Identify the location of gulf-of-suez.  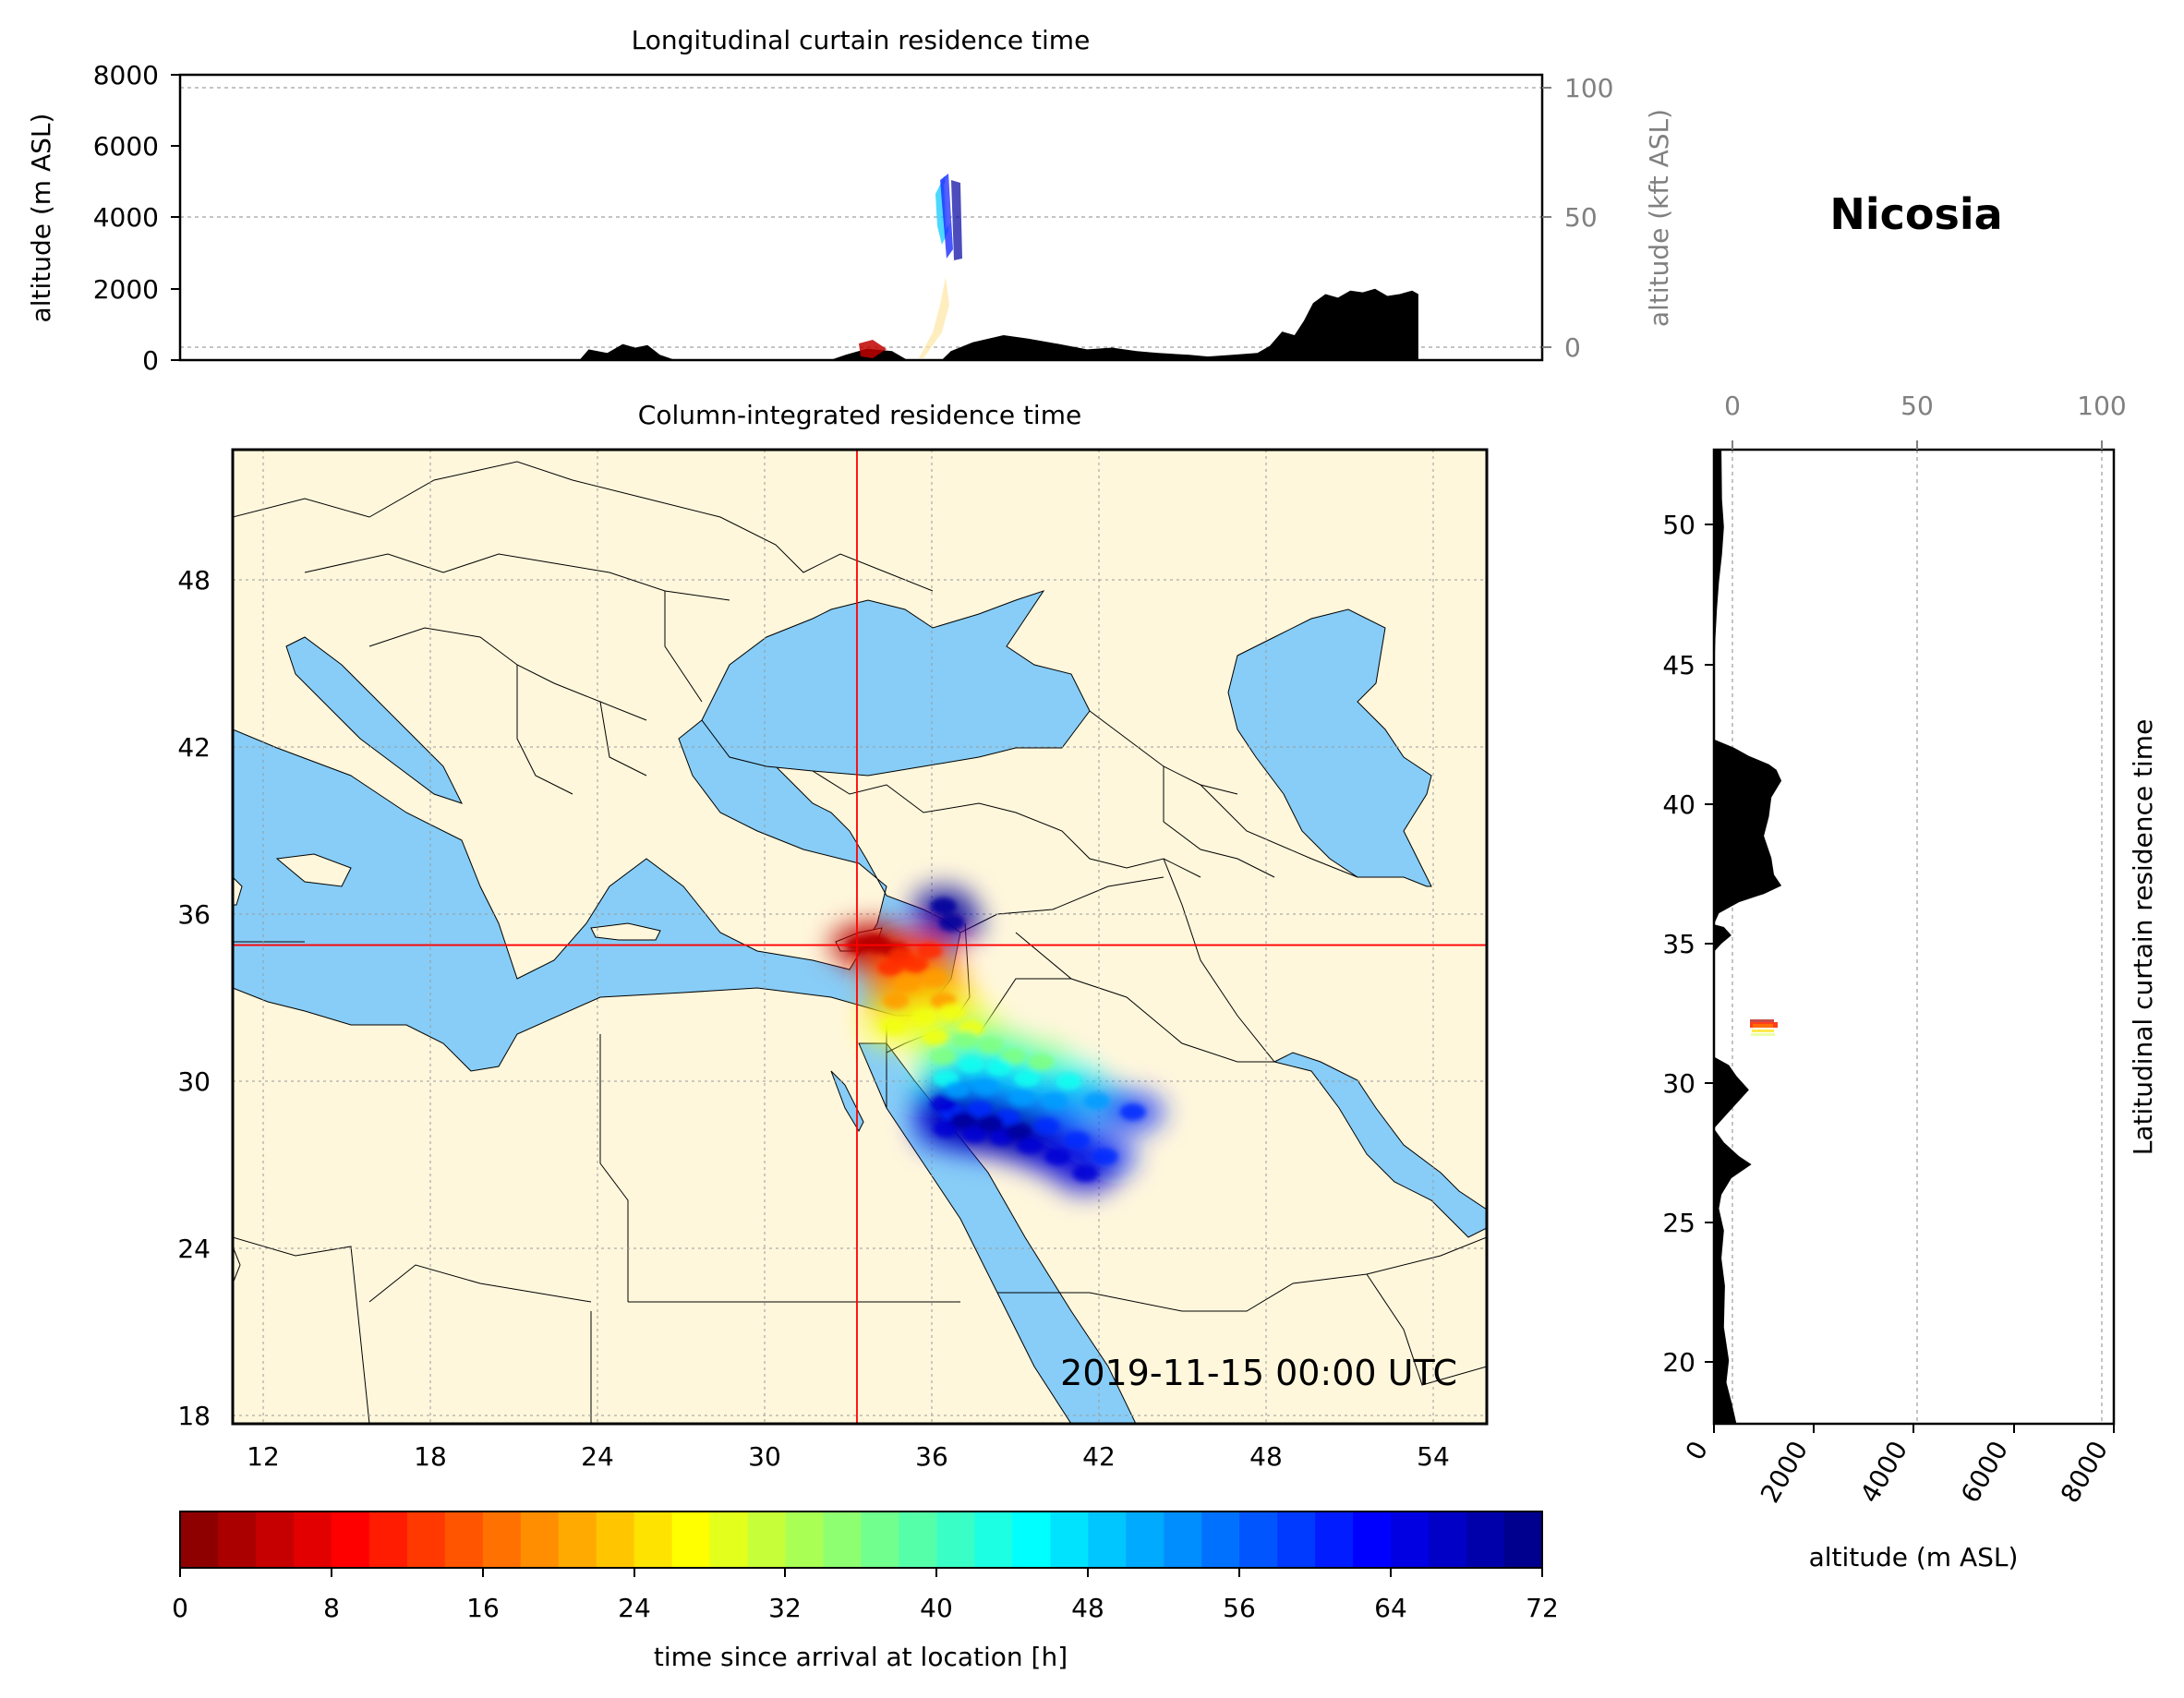
(847, 1101).